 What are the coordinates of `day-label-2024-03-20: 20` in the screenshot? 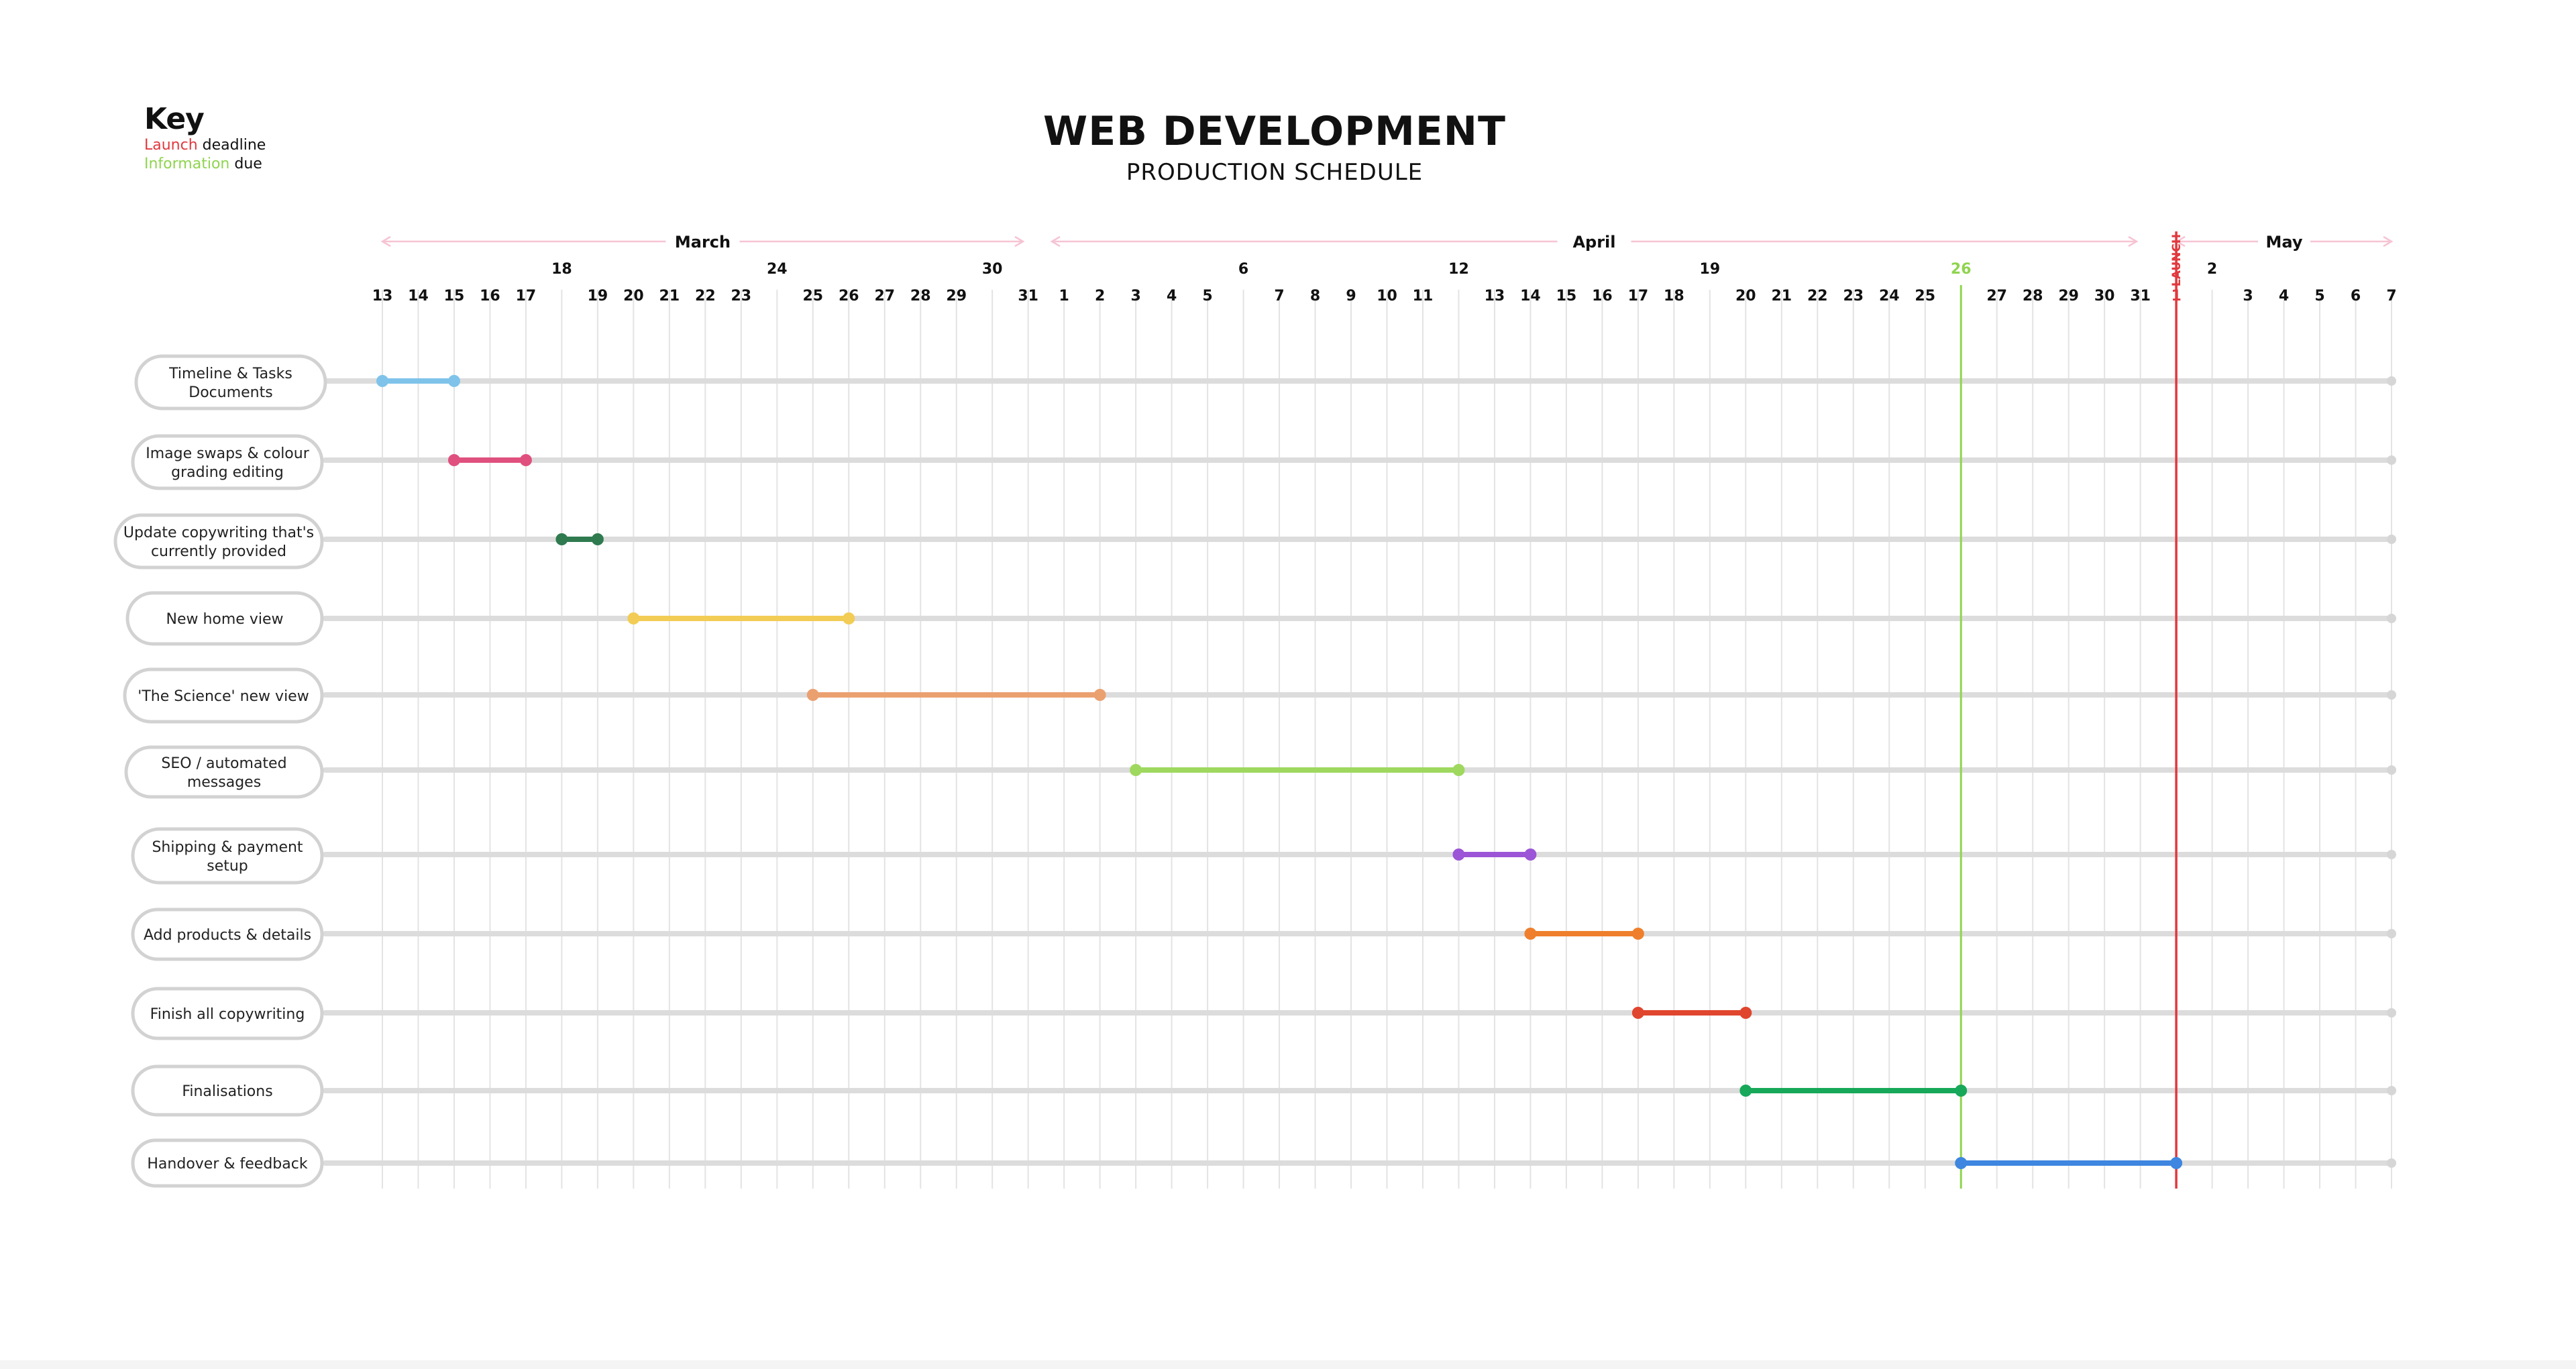 It's located at (633, 297).